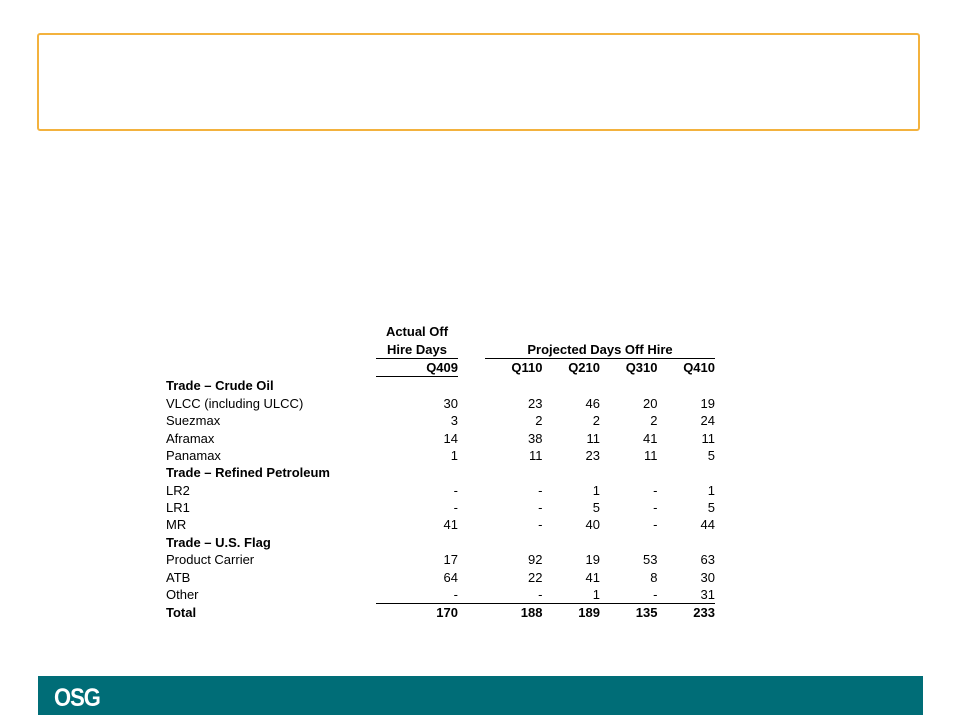  Describe the element at coordinates (592, 577) in the screenshot. I see `cell-q210: 41` at that location.